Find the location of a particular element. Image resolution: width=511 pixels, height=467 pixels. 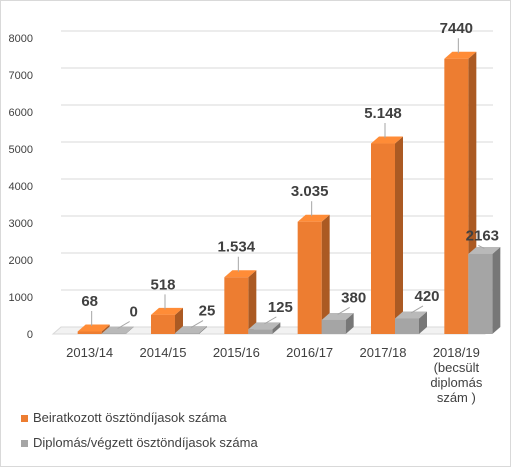

y-tick-label: 2000 is located at coordinates (21, 261).